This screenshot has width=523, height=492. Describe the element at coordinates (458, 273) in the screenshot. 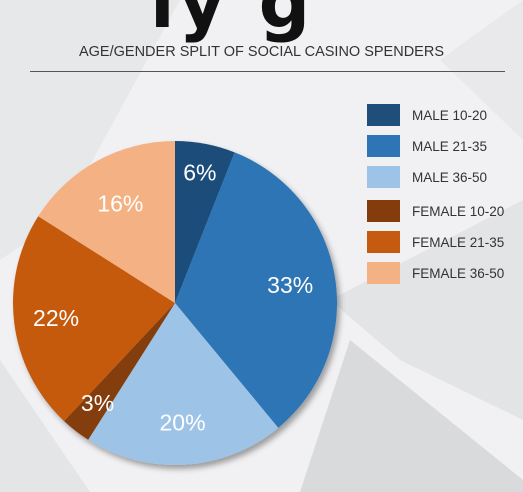

I see `legend-label: FEMALE 36-50` at that location.